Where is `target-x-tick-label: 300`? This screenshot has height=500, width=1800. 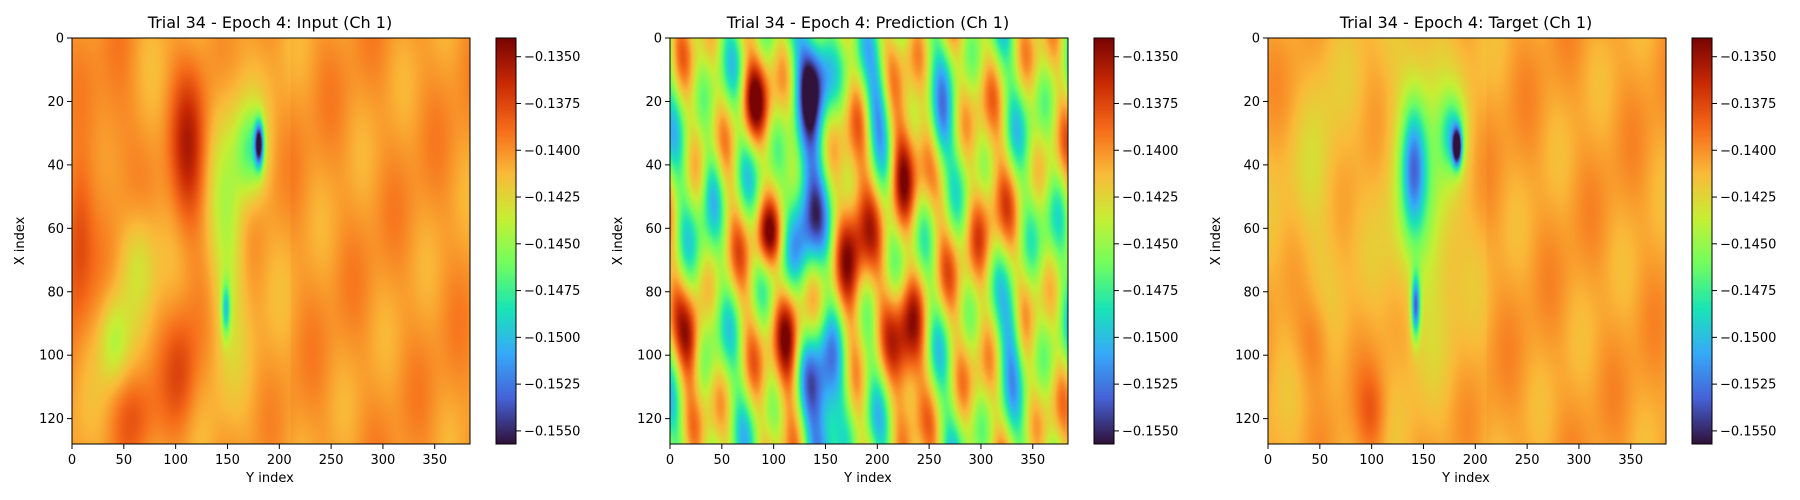 target-x-tick-label: 300 is located at coordinates (1579, 460).